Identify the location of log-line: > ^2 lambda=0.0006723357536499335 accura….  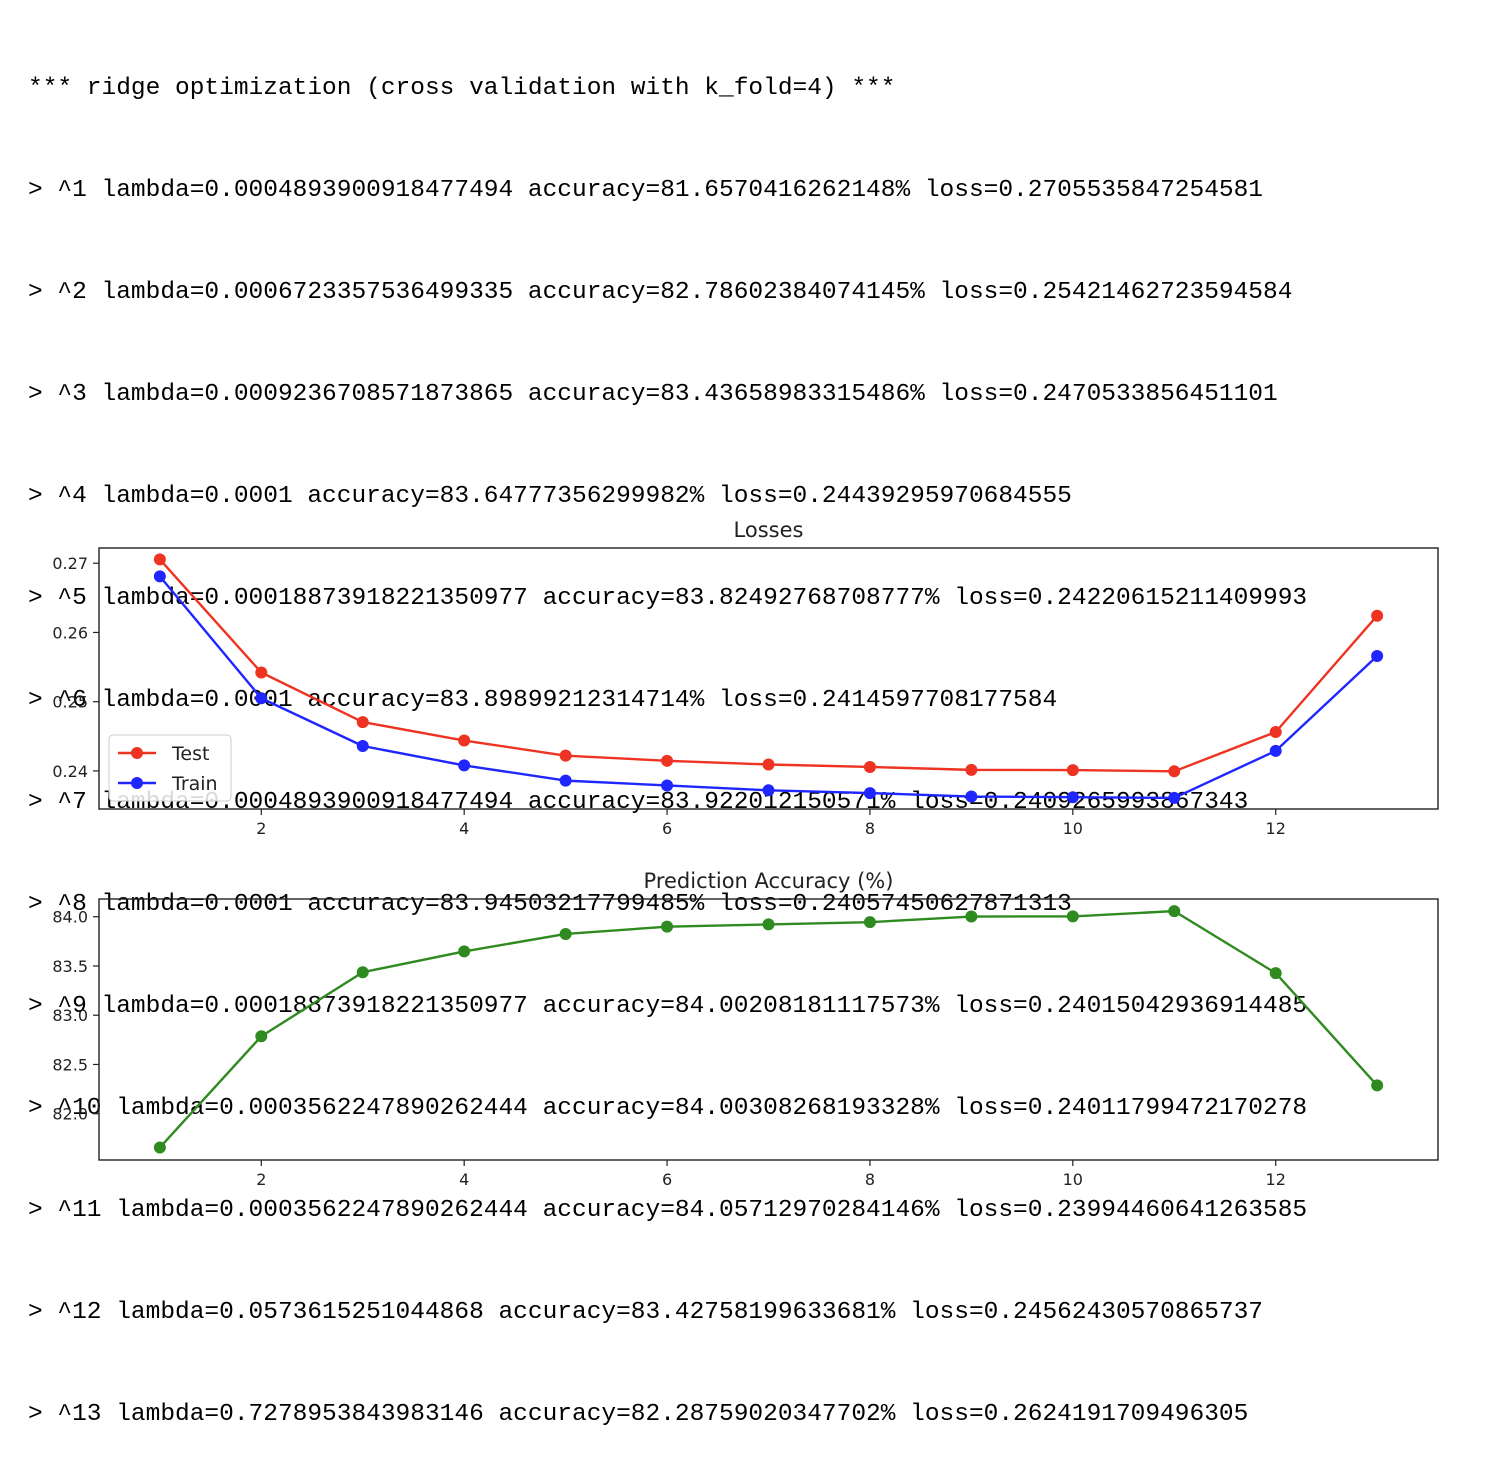
(660, 292).